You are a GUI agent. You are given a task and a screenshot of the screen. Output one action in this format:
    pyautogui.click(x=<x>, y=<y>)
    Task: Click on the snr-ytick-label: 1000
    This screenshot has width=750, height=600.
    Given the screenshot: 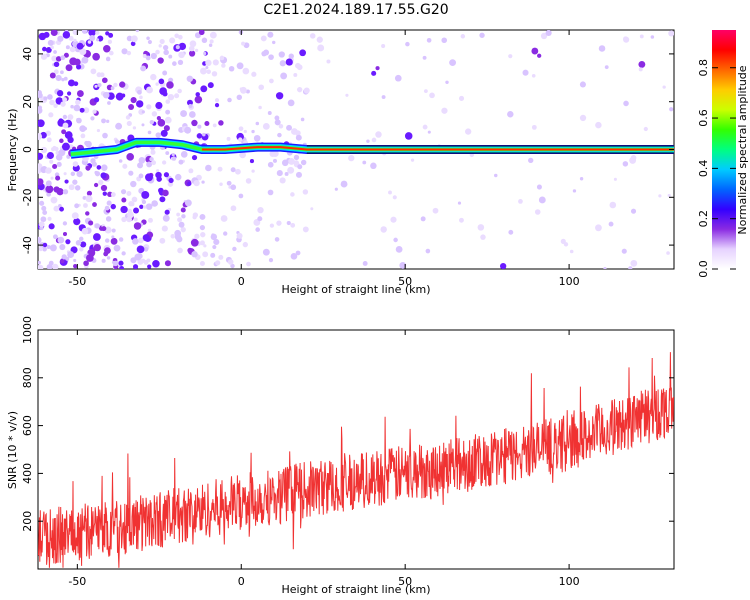 What is the action you would take?
    pyautogui.click(x=27, y=330)
    